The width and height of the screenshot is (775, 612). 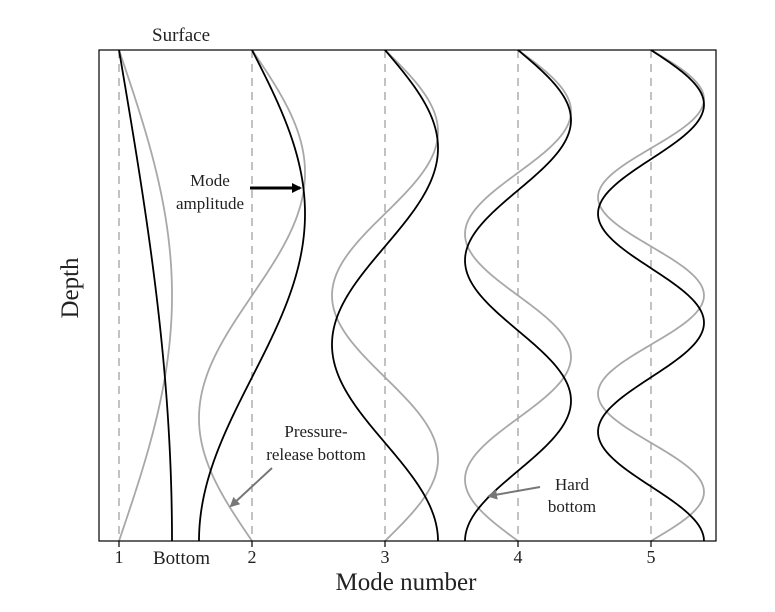 I want to click on surface-label: Surface, so click(x=181, y=35).